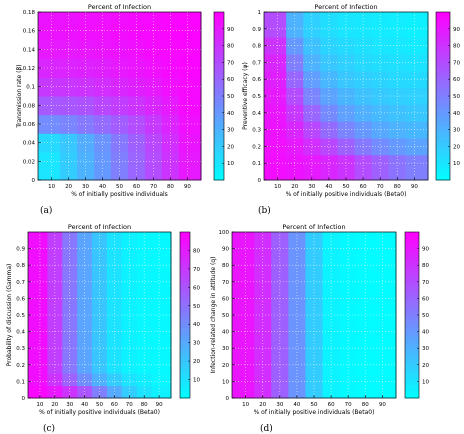 This screenshot has width=464, height=434. What do you see at coordinates (196, 381) in the screenshot?
I see `colorbar-tick-label: 10` at bounding box center [196, 381].